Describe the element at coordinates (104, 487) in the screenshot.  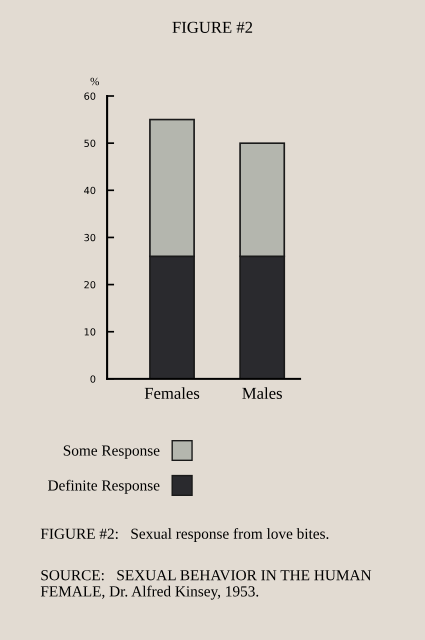
I see `legend-label: Definite Response` at that location.